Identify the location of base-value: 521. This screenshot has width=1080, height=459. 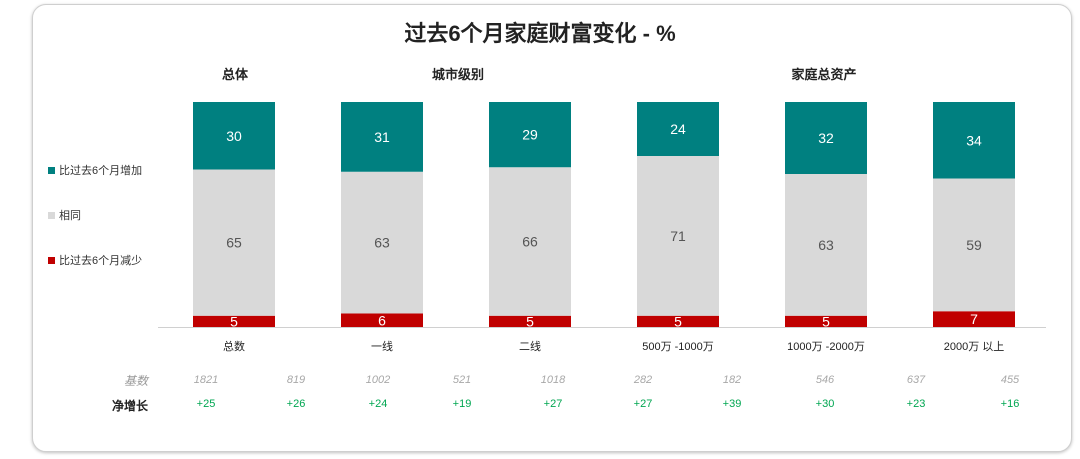
(462, 380).